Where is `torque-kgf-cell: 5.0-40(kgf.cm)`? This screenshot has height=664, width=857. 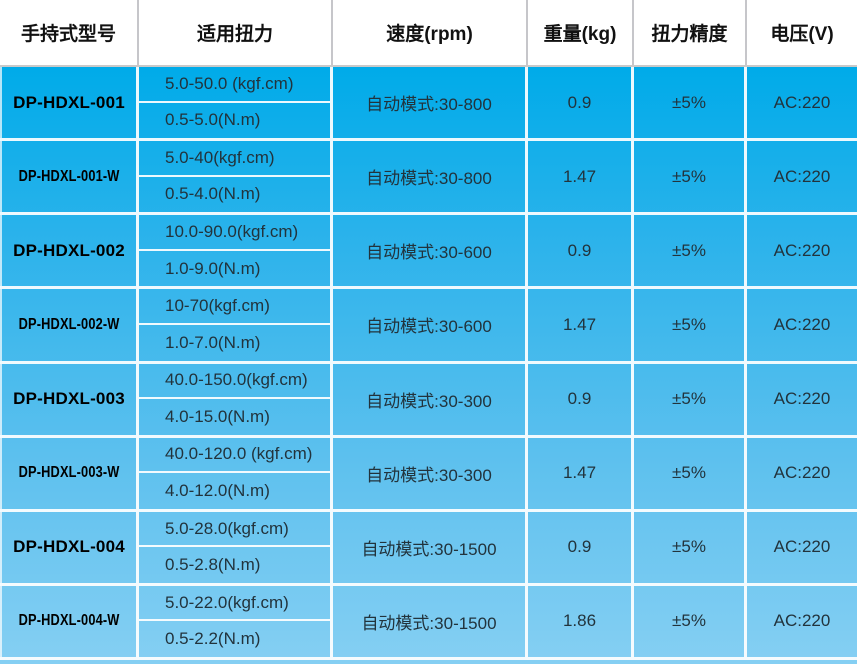
torque-kgf-cell: 5.0-40(kgf.cm) is located at coordinates (236, 159).